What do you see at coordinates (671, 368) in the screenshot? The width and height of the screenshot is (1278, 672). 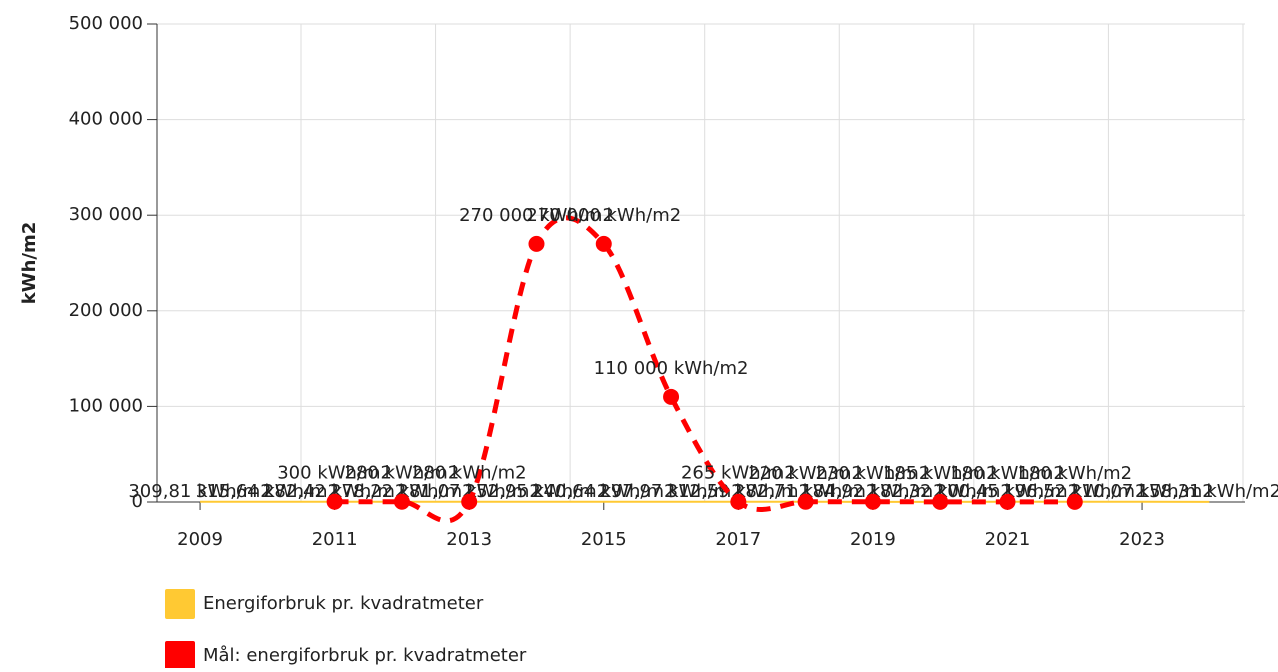 I see `data-label: 110 000 kWh/m2` at bounding box center [671, 368].